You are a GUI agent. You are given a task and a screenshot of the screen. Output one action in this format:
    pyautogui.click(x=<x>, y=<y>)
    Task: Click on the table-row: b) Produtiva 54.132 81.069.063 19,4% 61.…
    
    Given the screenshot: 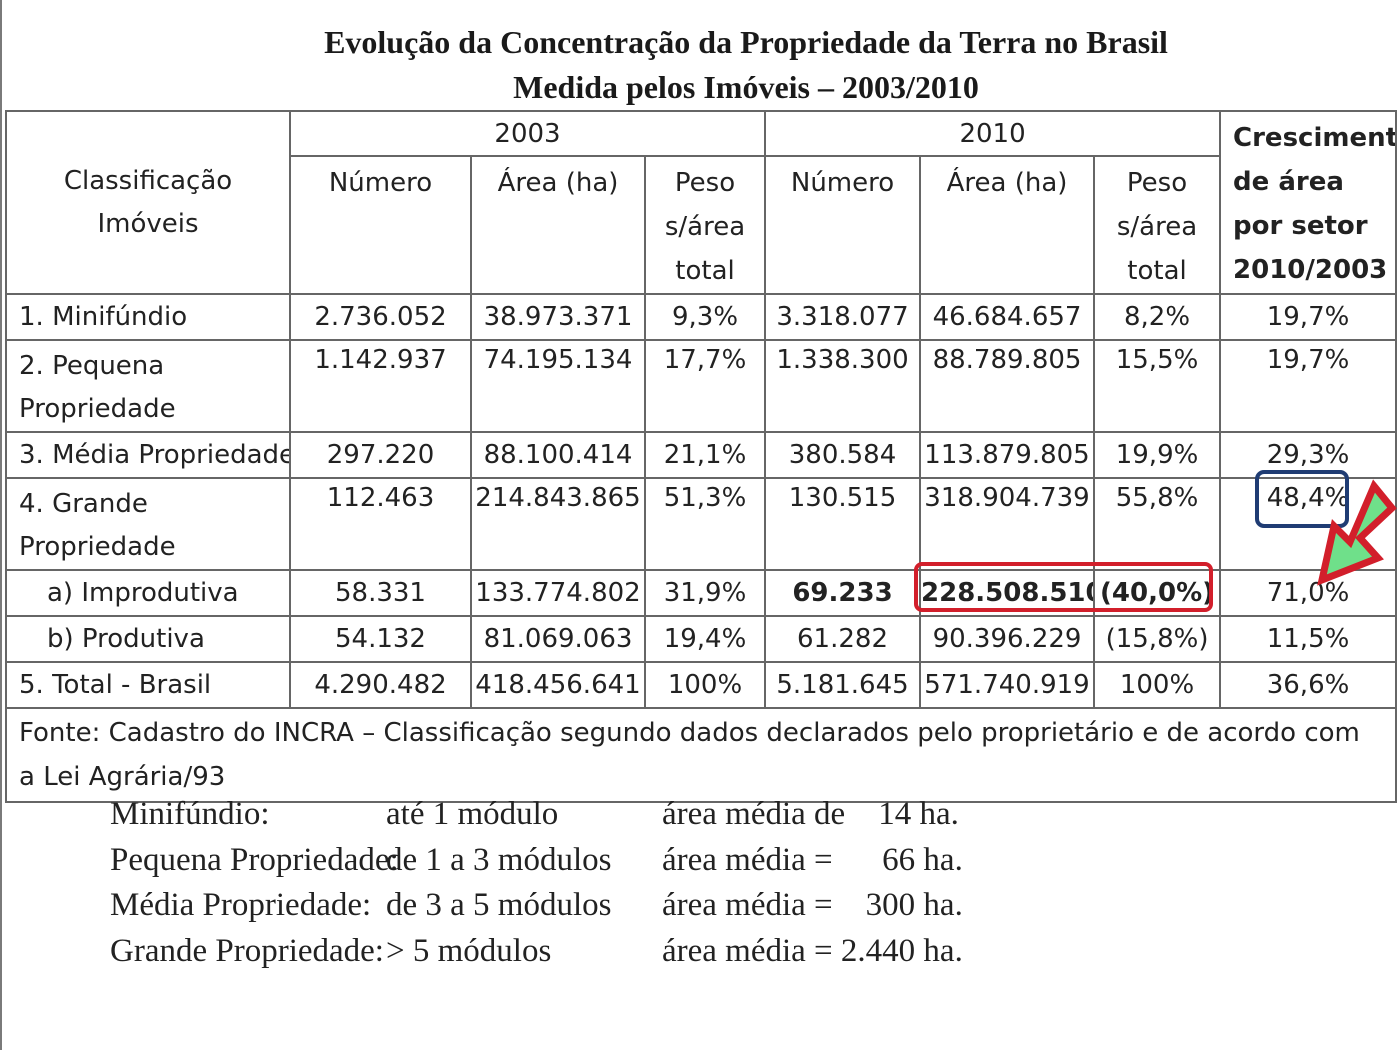 What is the action you would take?
    pyautogui.click(x=701, y=639)
    